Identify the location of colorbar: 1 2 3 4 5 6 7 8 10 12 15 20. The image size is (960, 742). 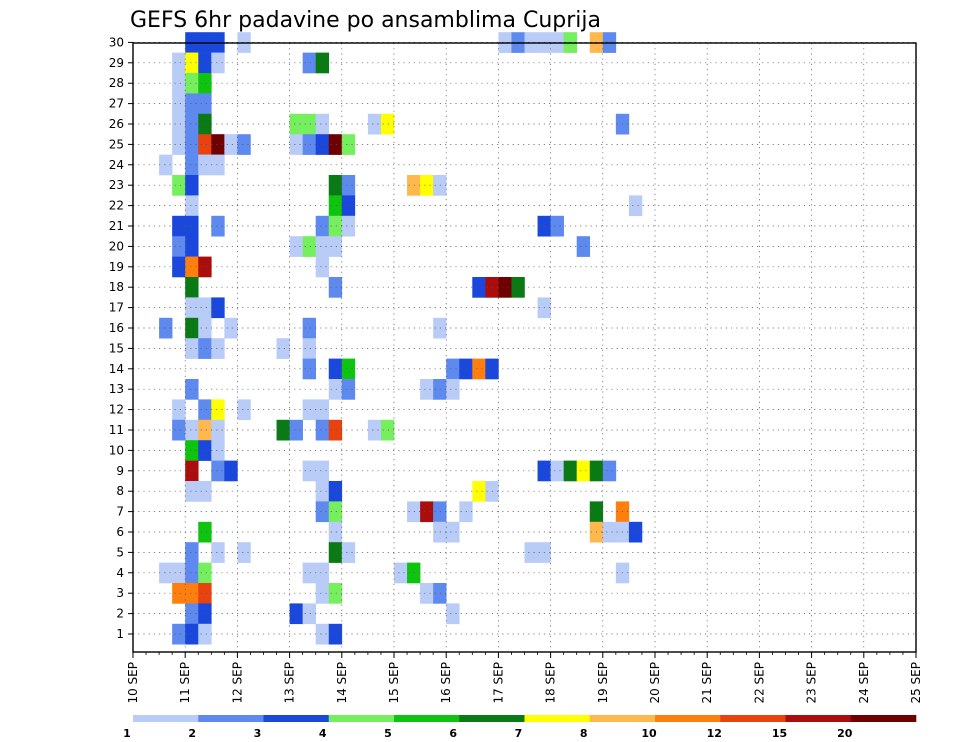
(520, 727).